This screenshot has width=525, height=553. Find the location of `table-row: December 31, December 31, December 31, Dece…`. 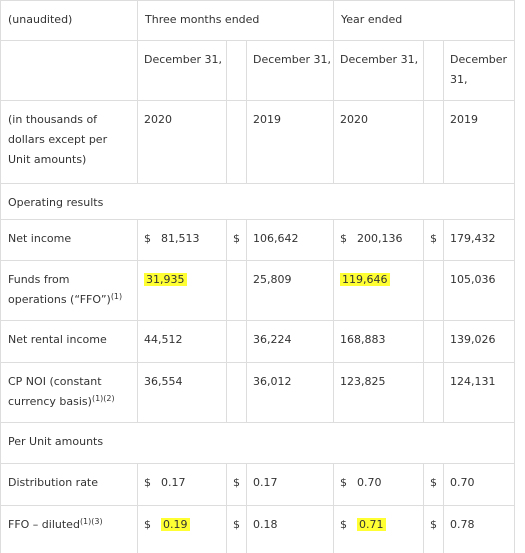

table-row: December 31, December 31, December 31, Dece… is located at coordinates (258, 70).